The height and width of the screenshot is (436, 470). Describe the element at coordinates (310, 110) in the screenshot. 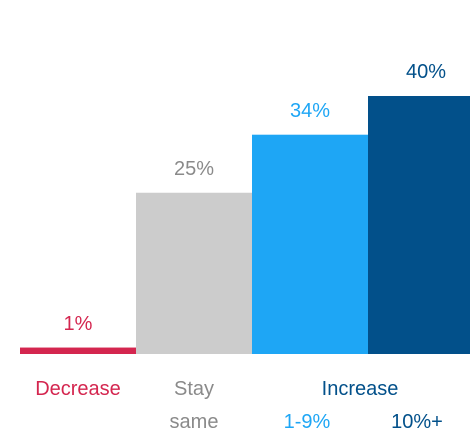

I see `value-label-increase-1-9: 34%` at that location.